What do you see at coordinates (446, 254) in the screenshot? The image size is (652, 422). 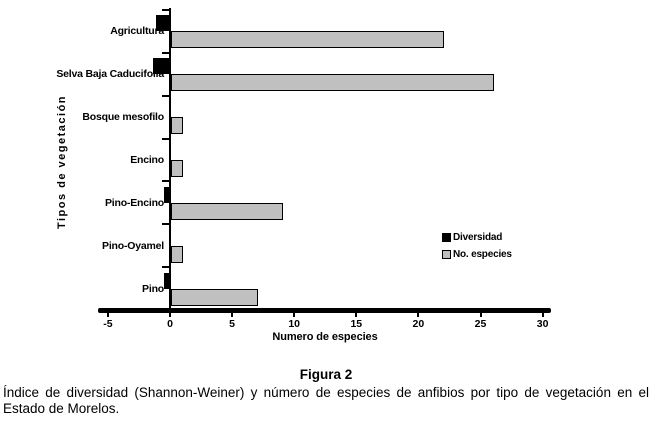 I see `legend-swatch-especies` at bounding box center [446, 254].